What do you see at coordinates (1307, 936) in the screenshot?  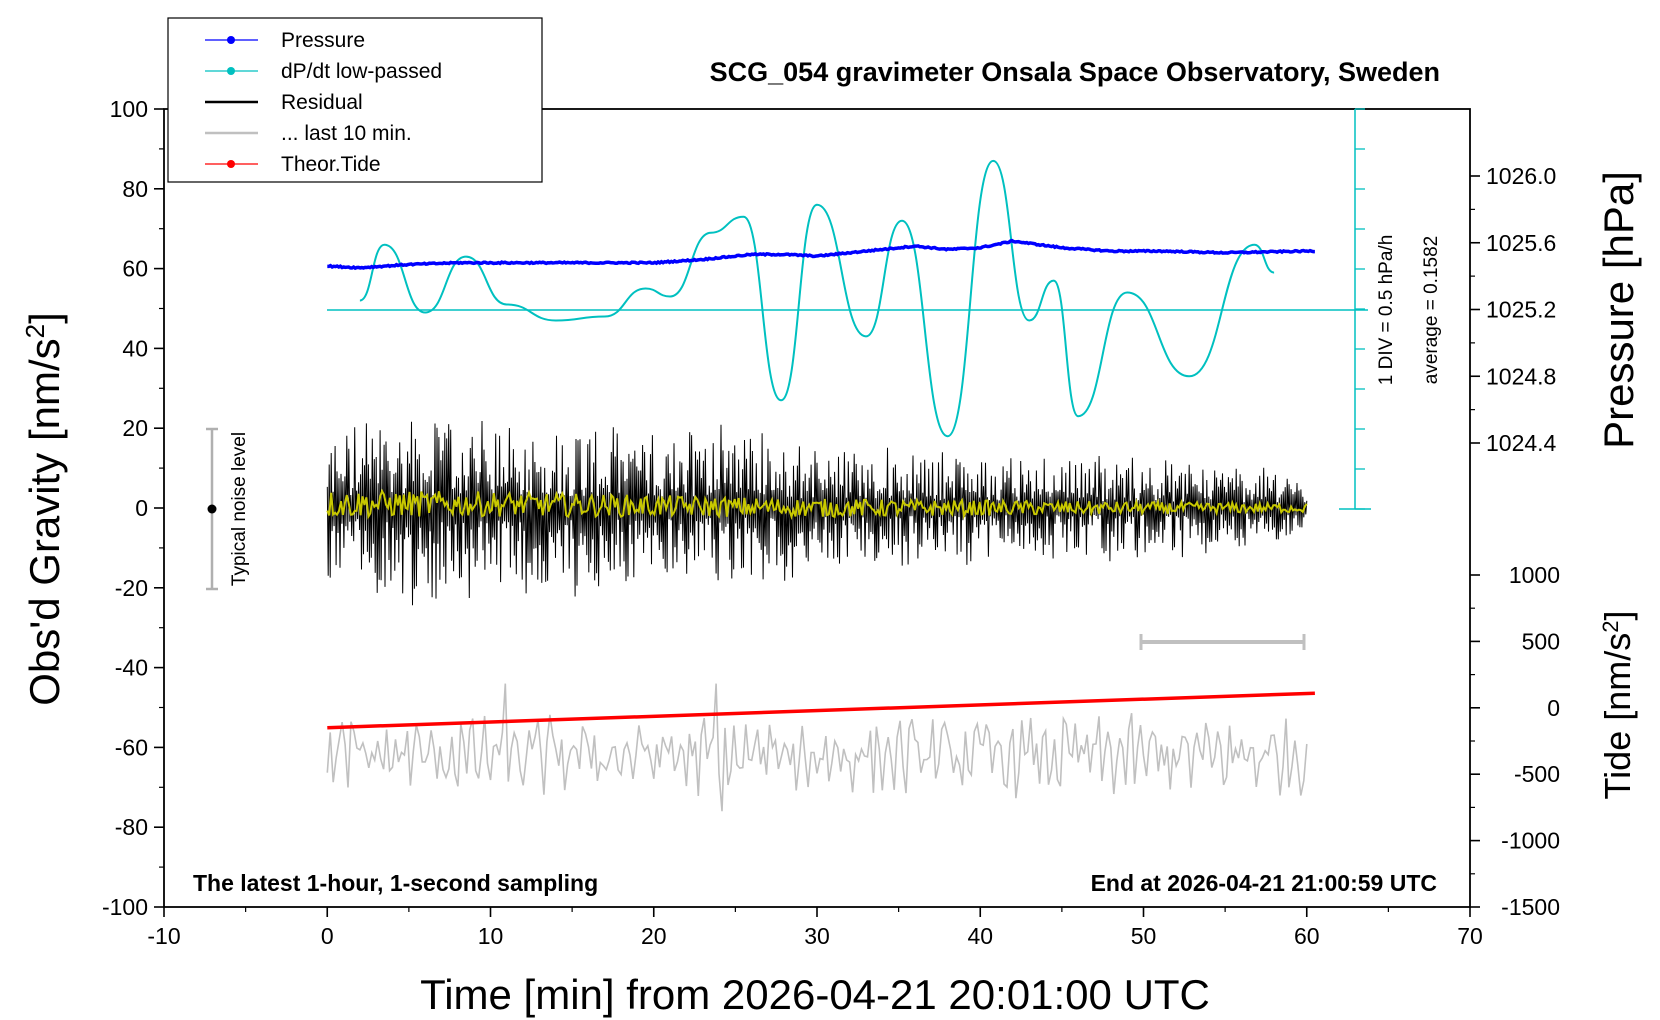 I see `x-tick-label: 60` at bounding box center [1307, 936].